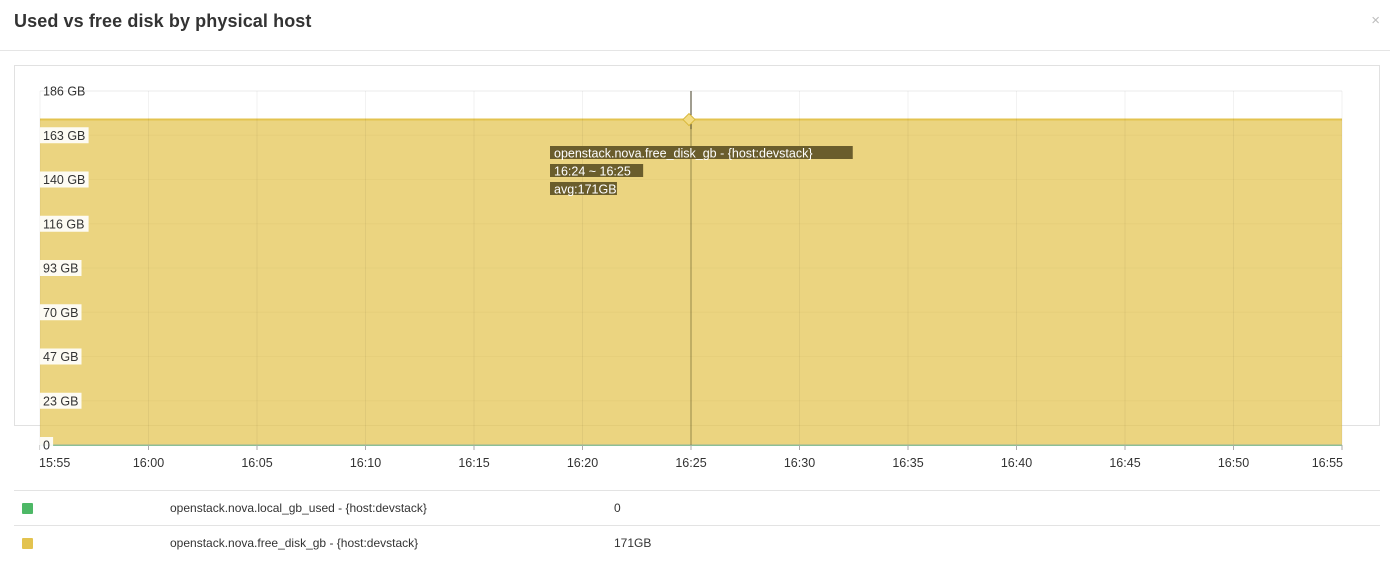  I want to click on y-tick-label: 116 GB, so click(64, 223).